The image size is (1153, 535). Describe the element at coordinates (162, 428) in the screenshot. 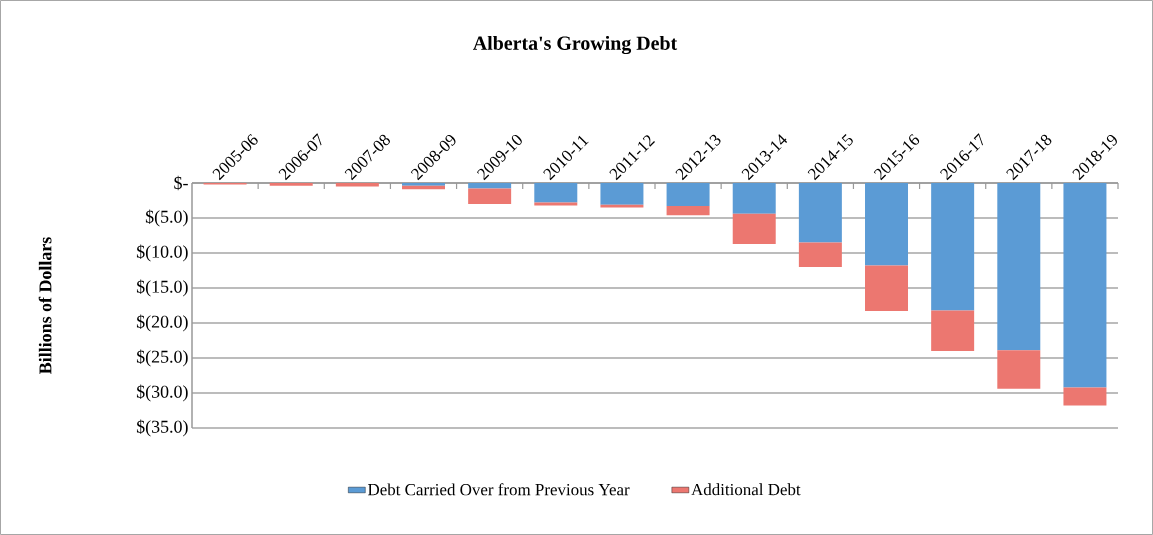

I see `y-tick-label: $(35.0)` at that location.